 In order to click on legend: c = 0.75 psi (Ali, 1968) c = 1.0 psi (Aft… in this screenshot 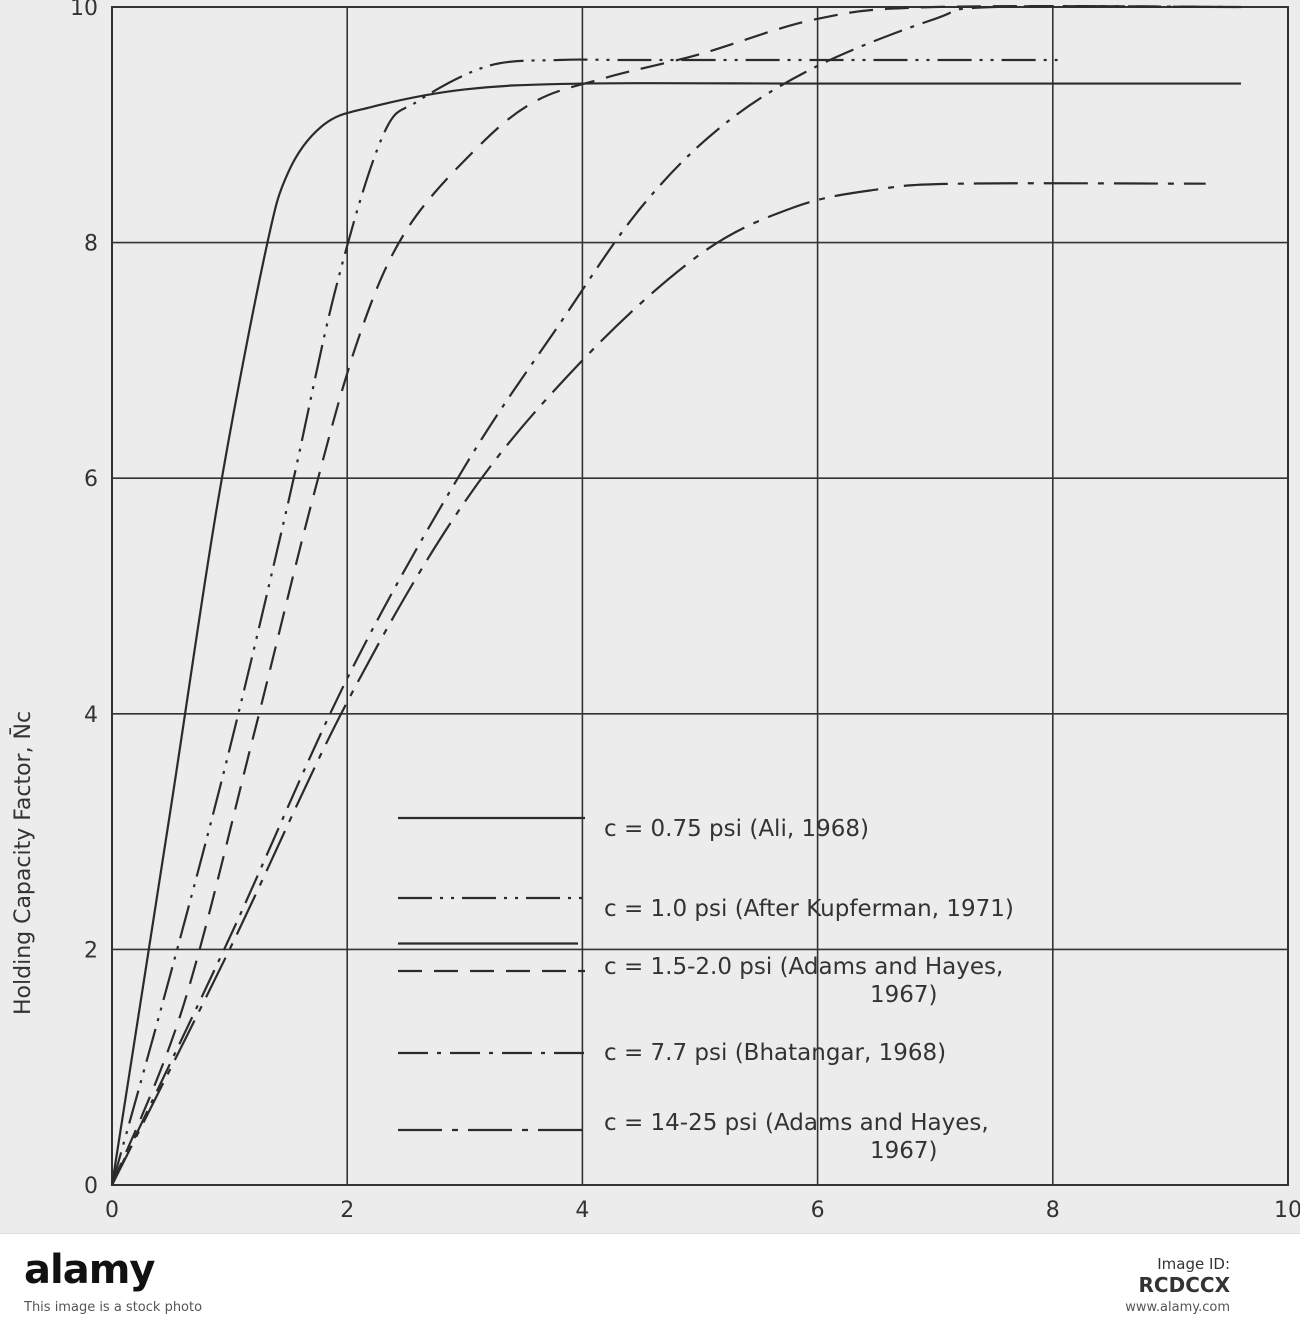, I will do `click(706, 990)`.